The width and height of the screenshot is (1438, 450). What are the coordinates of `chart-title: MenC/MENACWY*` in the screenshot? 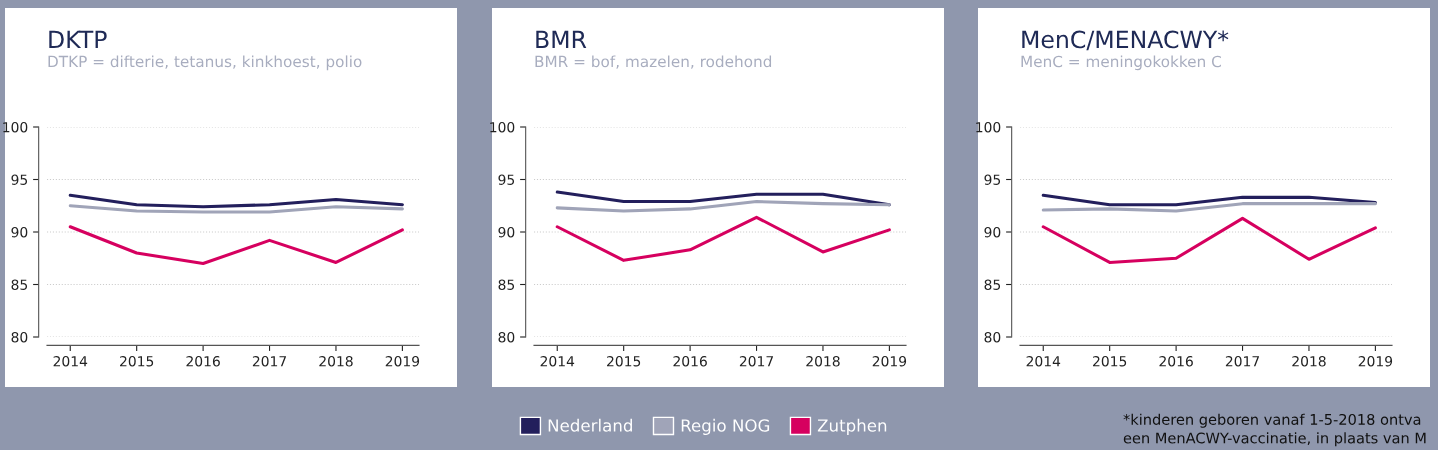 It's located at (1125, 40).